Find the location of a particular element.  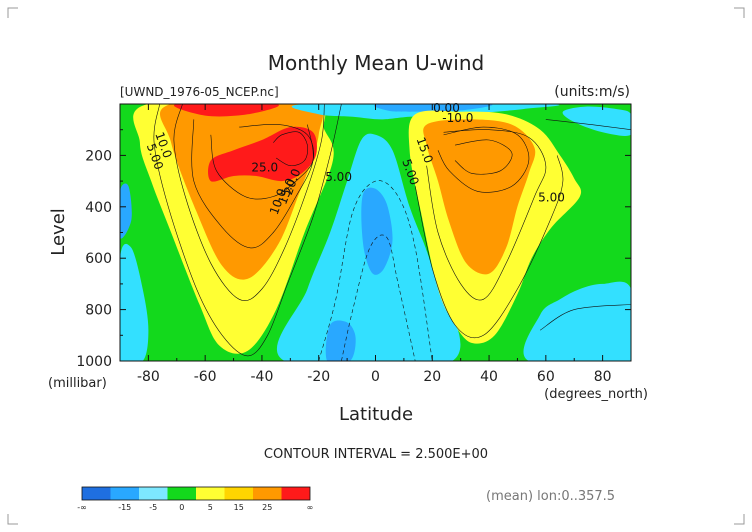

y-axis-label: Level is located at coordinates (58, 232).